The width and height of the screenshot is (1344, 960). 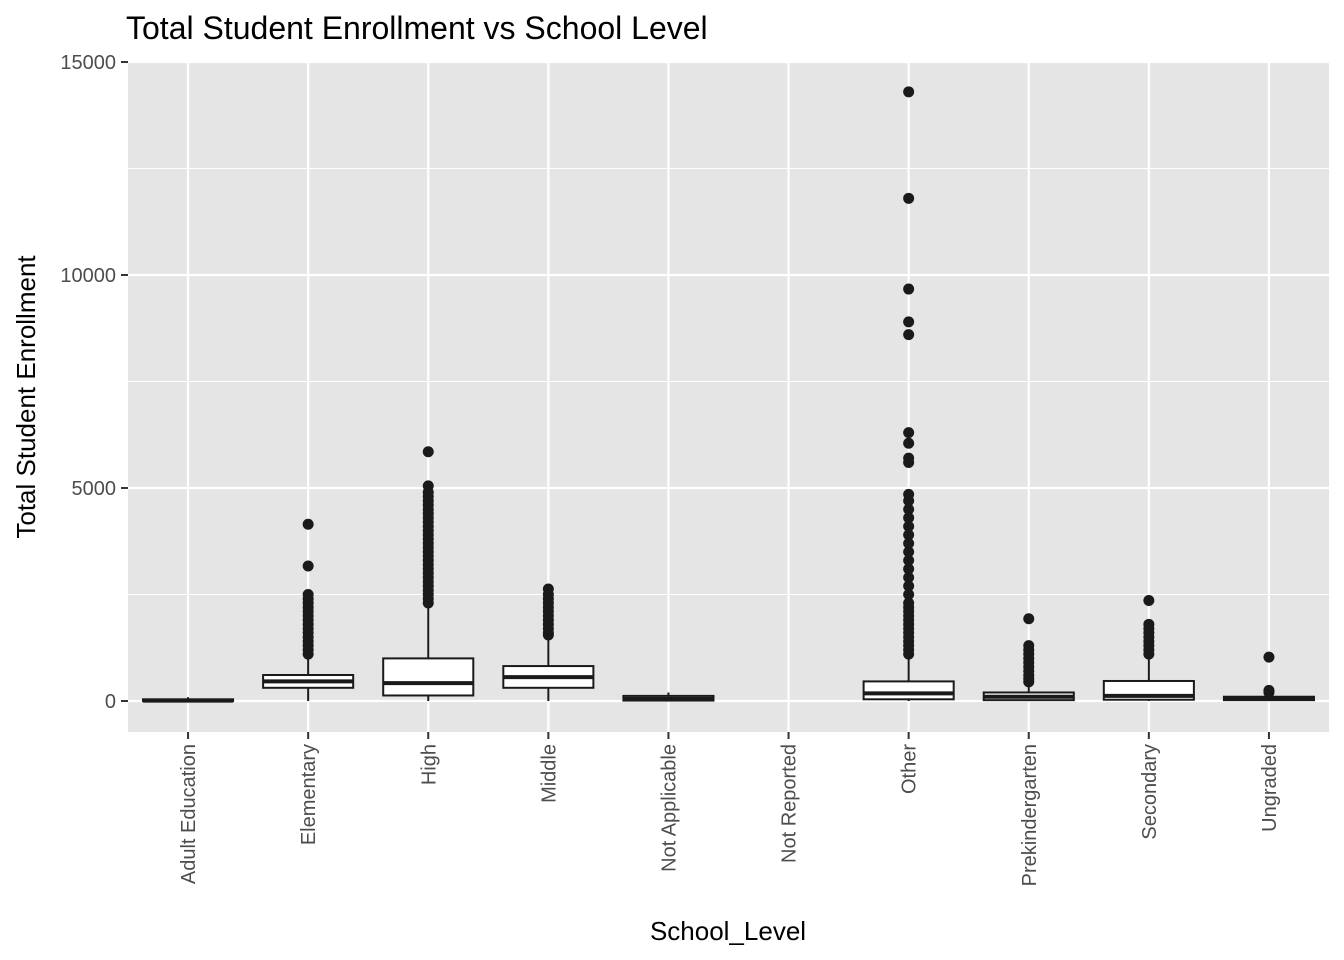 I want to click on x-tick-label: Elementary, so click(x=309, y=794).